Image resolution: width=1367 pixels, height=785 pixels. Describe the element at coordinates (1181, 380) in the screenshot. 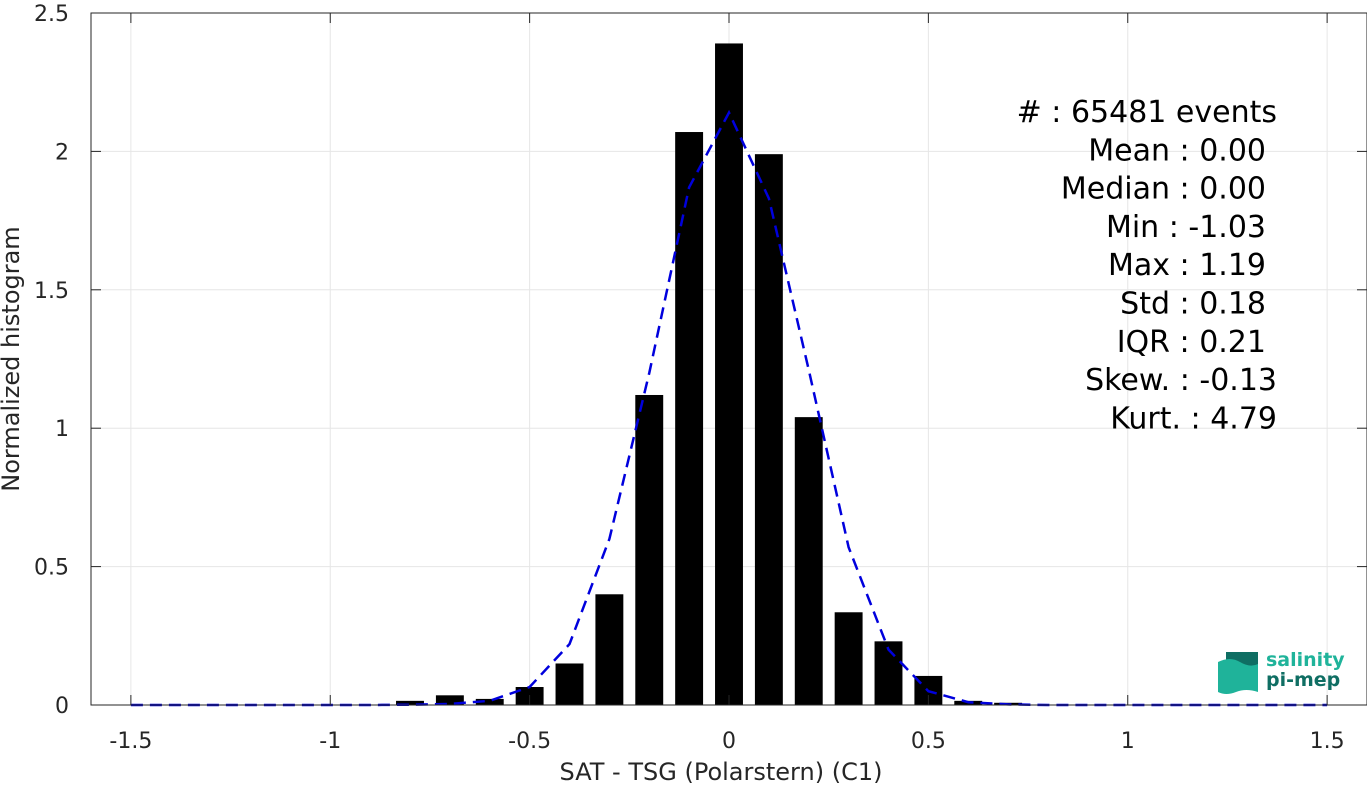

I see `stats-line: Skew. : -0.13` at that location.